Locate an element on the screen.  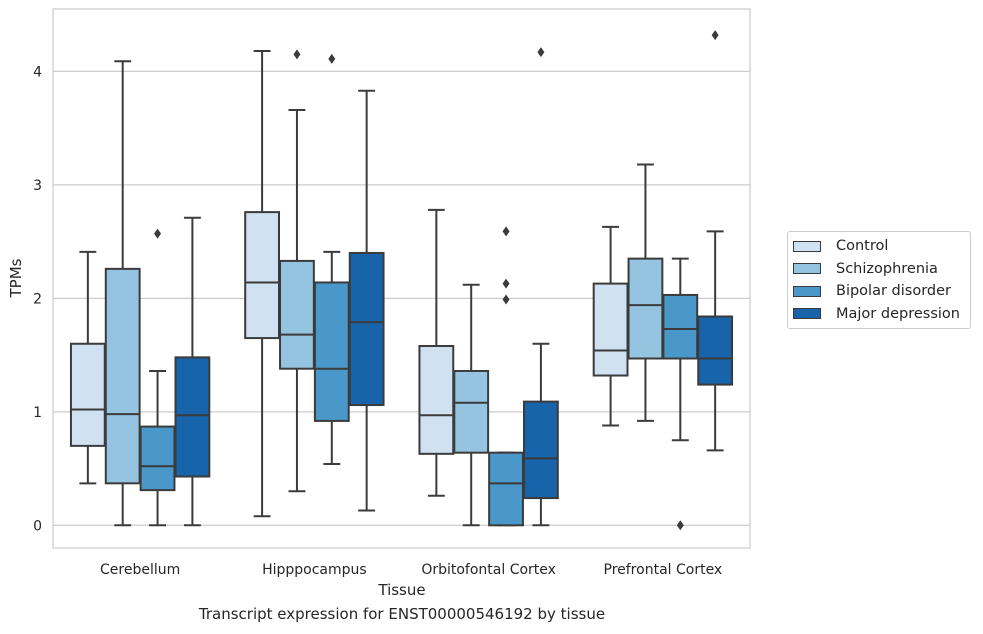
x-tick-label-0: Cerebellum is located at coordinates (140, 570).